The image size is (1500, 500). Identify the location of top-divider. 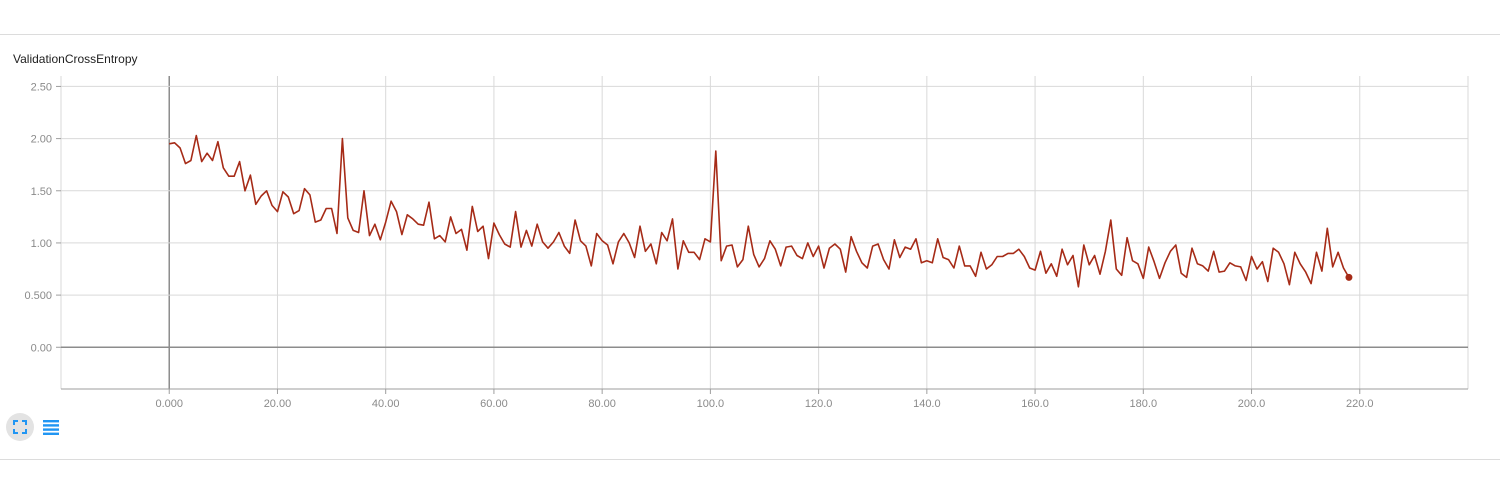
(750, 34).